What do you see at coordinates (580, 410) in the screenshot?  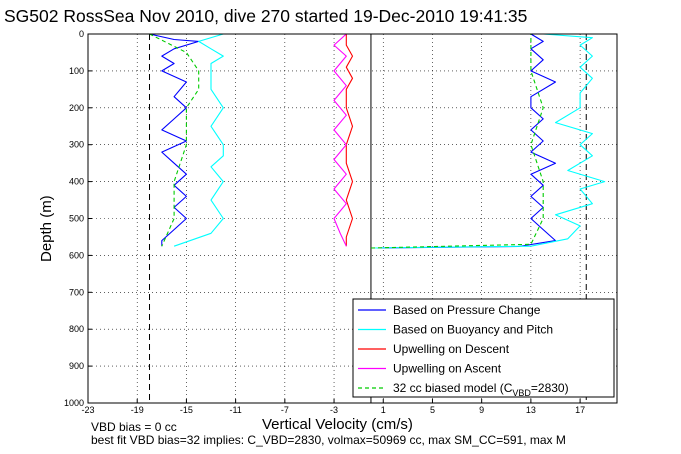 I see `x-tick-label: 17` at bounding box center [580, 410].